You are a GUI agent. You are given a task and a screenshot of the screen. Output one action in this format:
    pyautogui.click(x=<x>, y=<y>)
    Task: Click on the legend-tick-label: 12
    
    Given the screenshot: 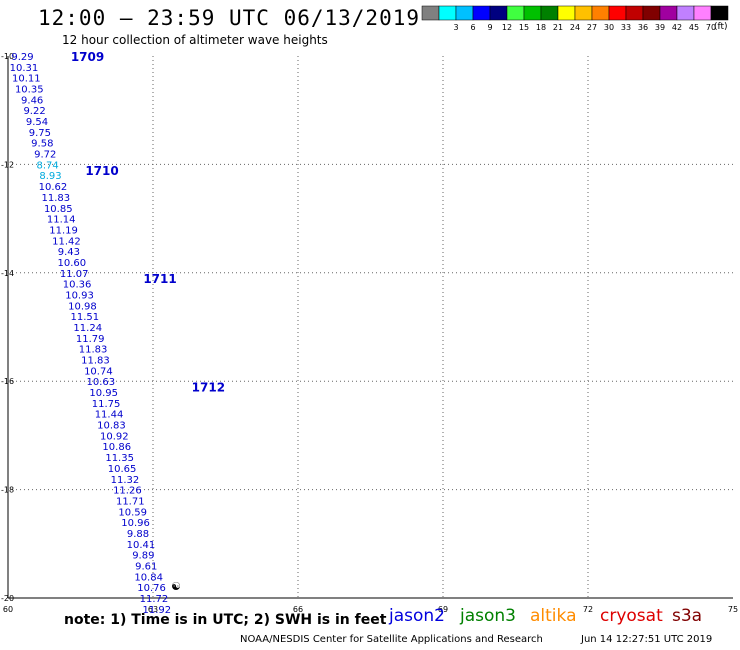 What is the action you would take?
    pyautogui.click(x=507, y=27)
    